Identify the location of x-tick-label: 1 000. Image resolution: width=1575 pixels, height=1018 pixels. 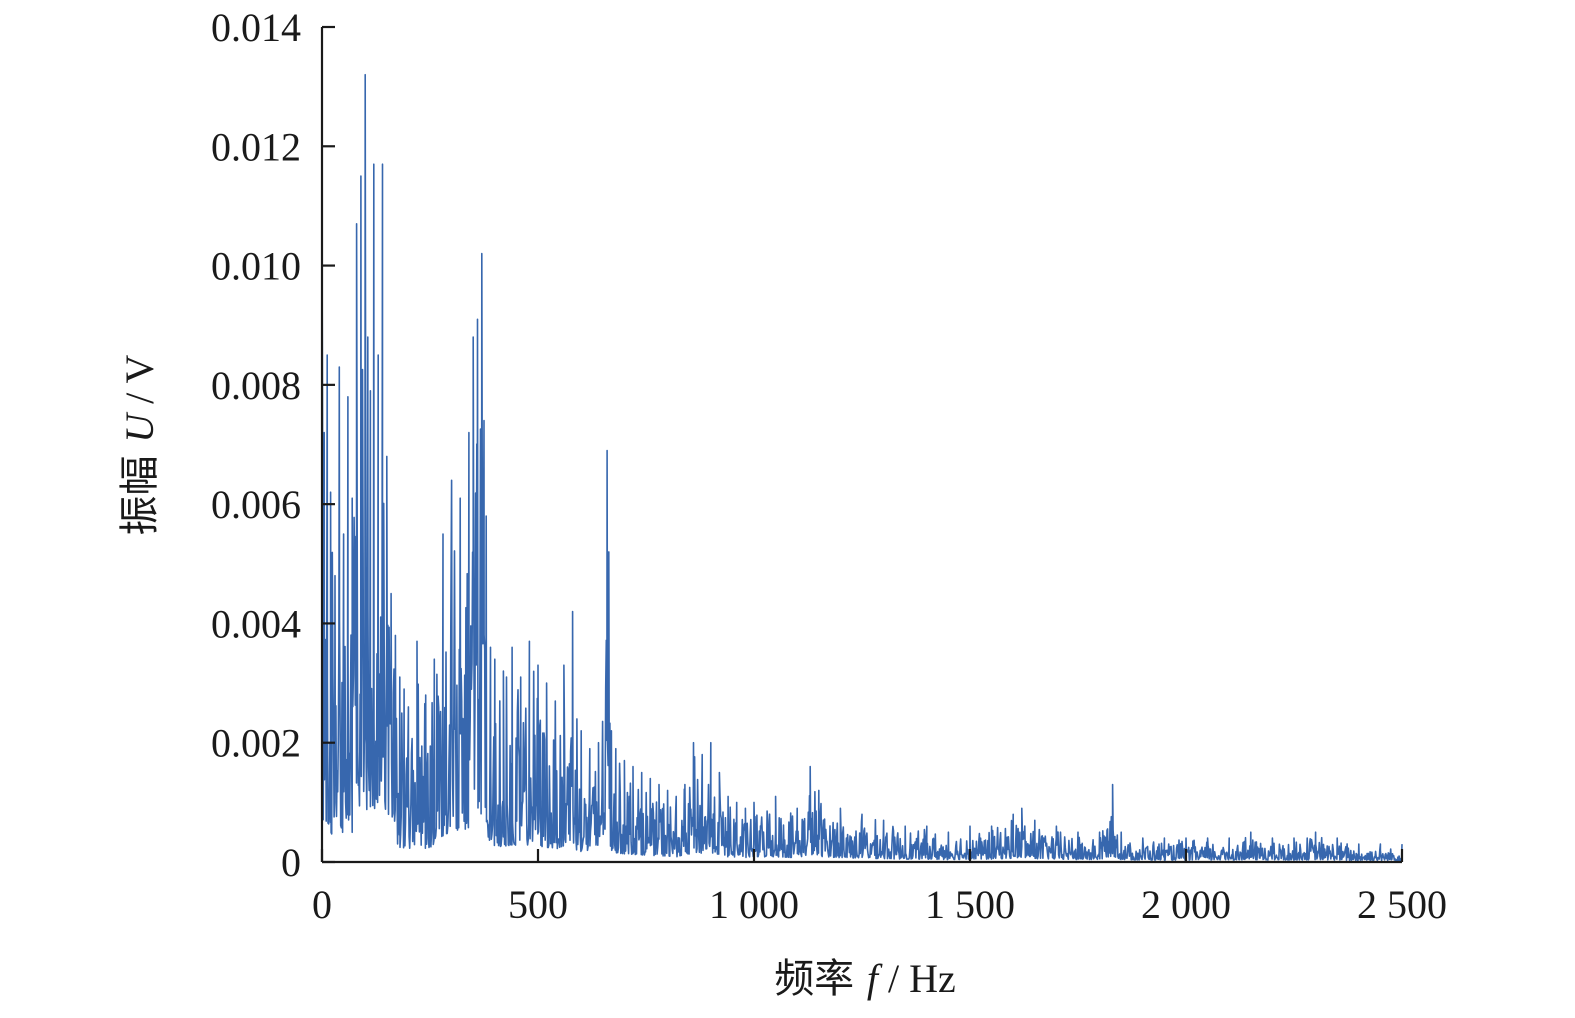
(754, 904).